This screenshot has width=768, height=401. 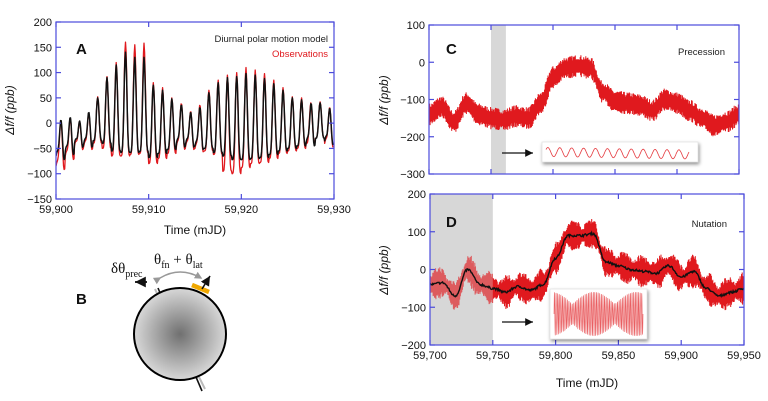 What do you see at coordinates (384, 270) in the screenshot?
I see `panel-d-ylabel: Δf/f (ppb)` at bounding box center [384, 270].